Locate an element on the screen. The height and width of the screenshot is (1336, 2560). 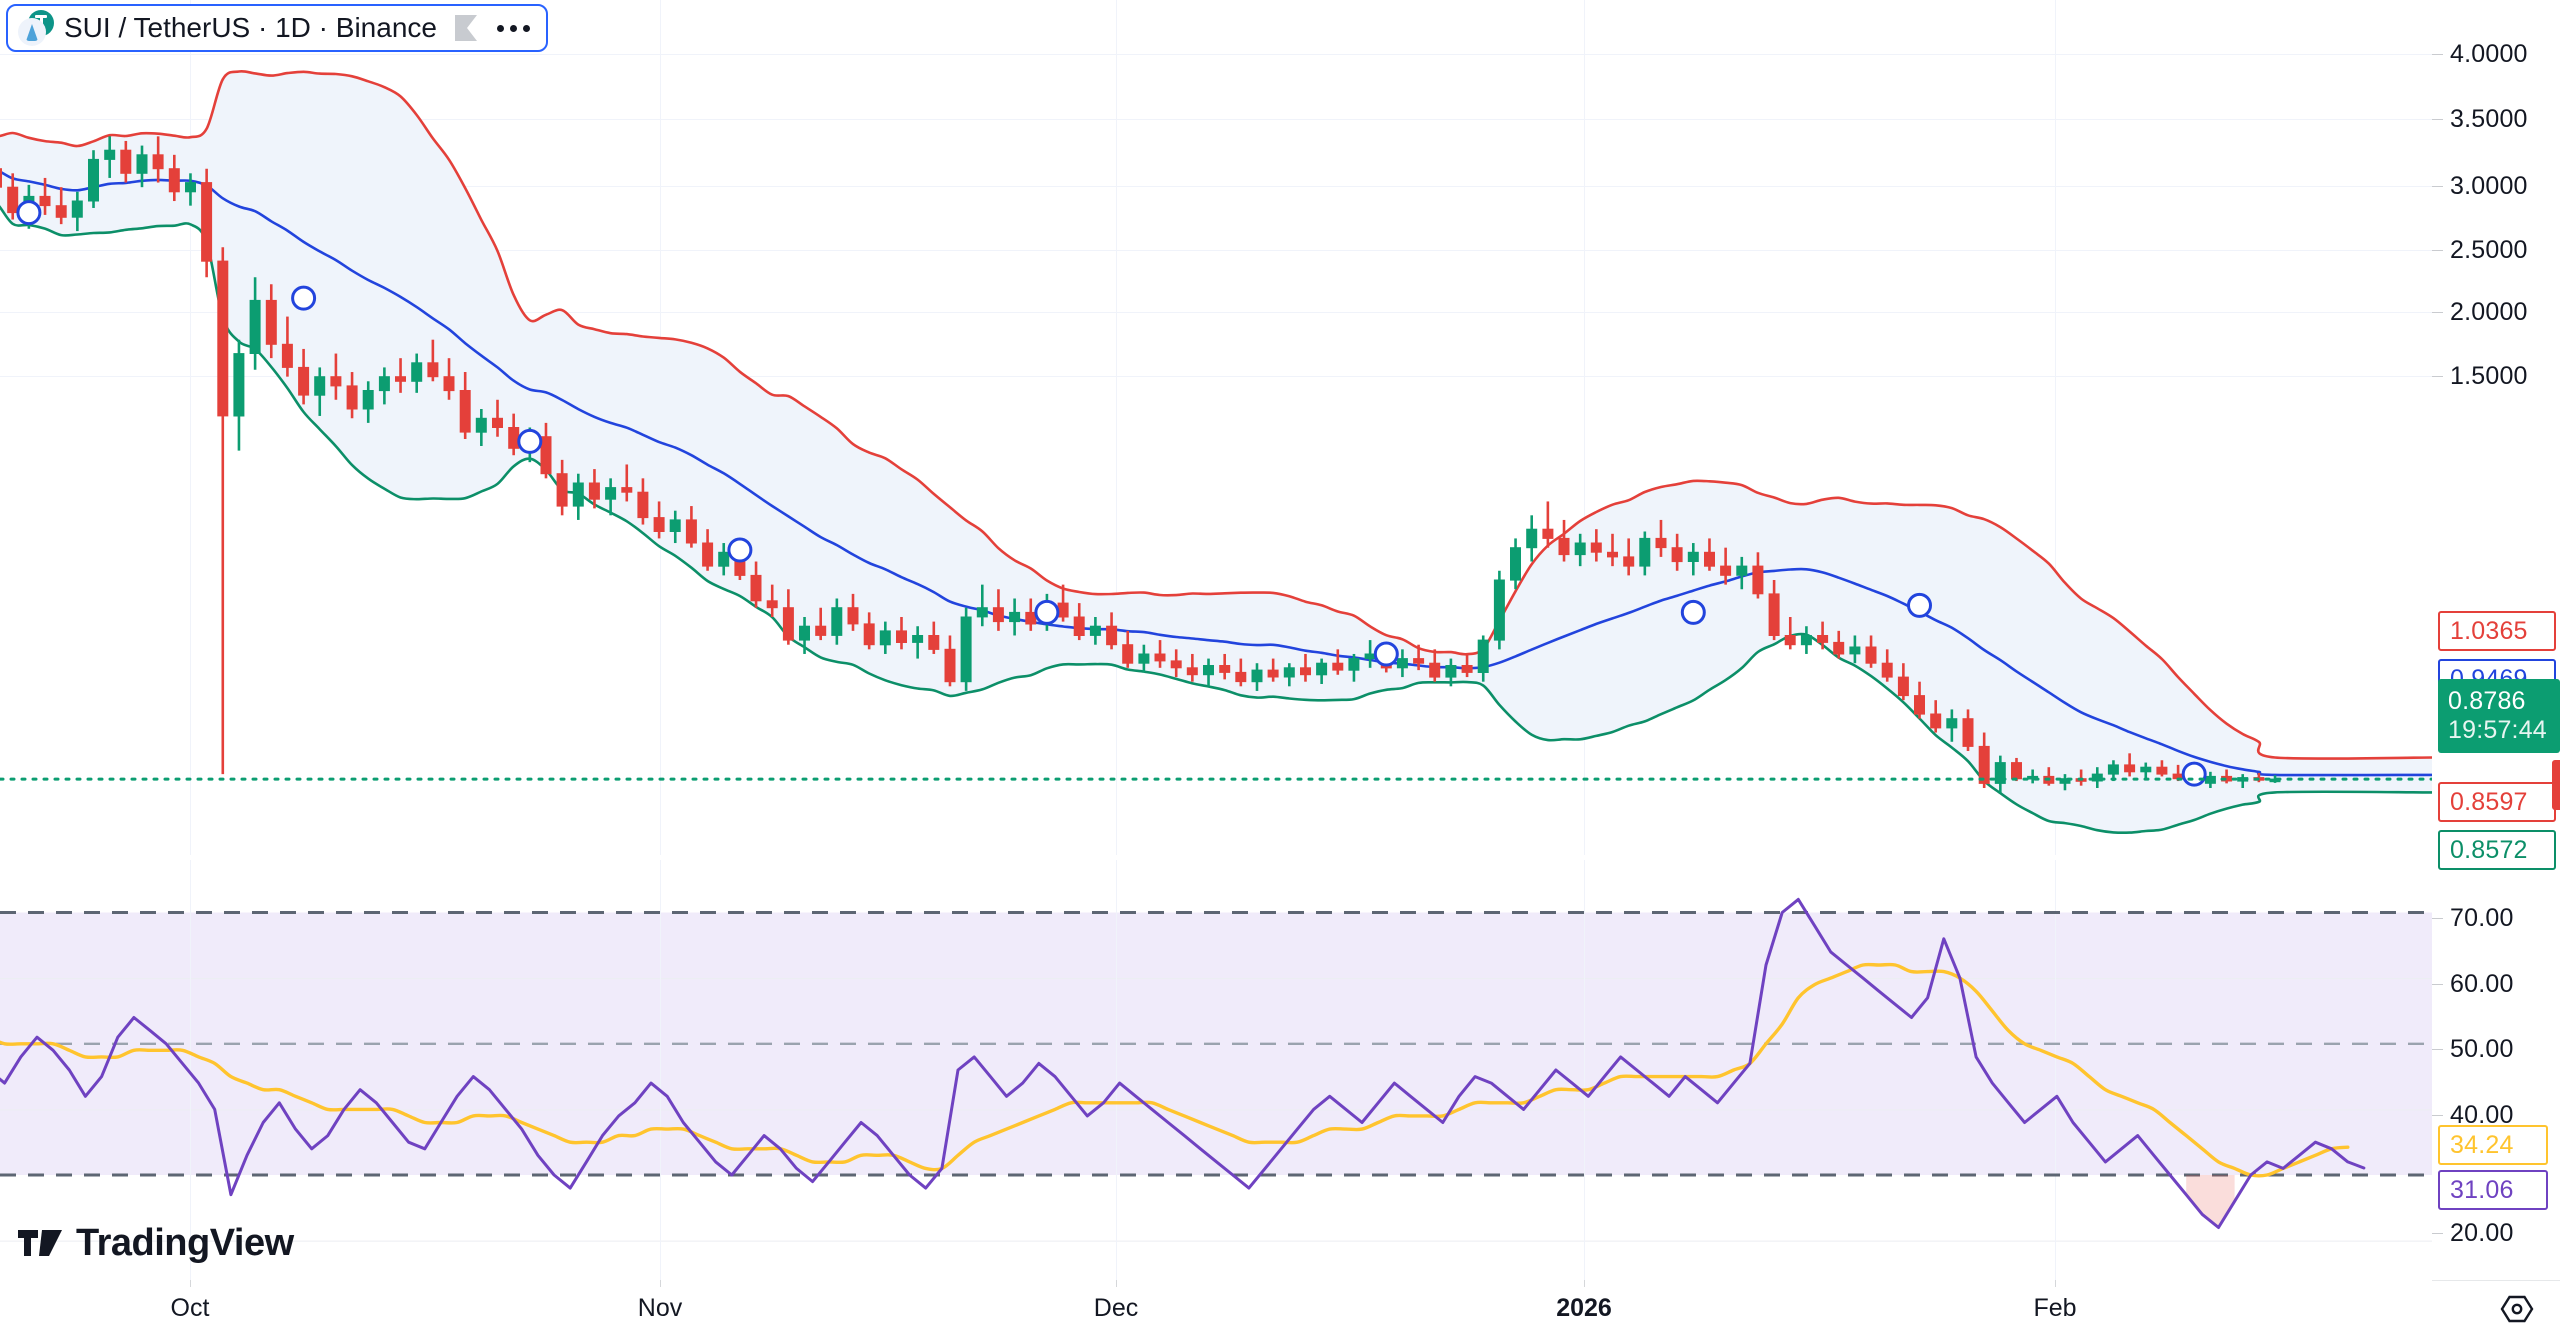
last-price-tag: 0.8786 19:57:44 is located at coordinates (2499, 716).